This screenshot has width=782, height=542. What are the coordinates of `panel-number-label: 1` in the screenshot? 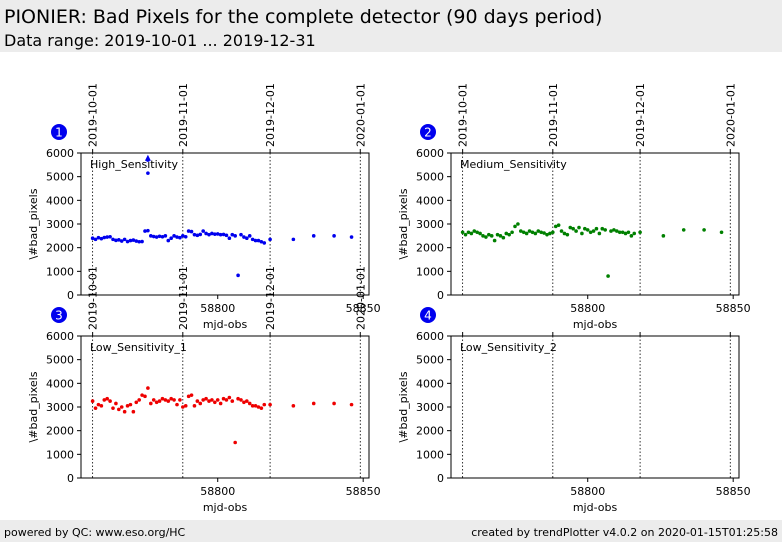 It's located at (59, 133).